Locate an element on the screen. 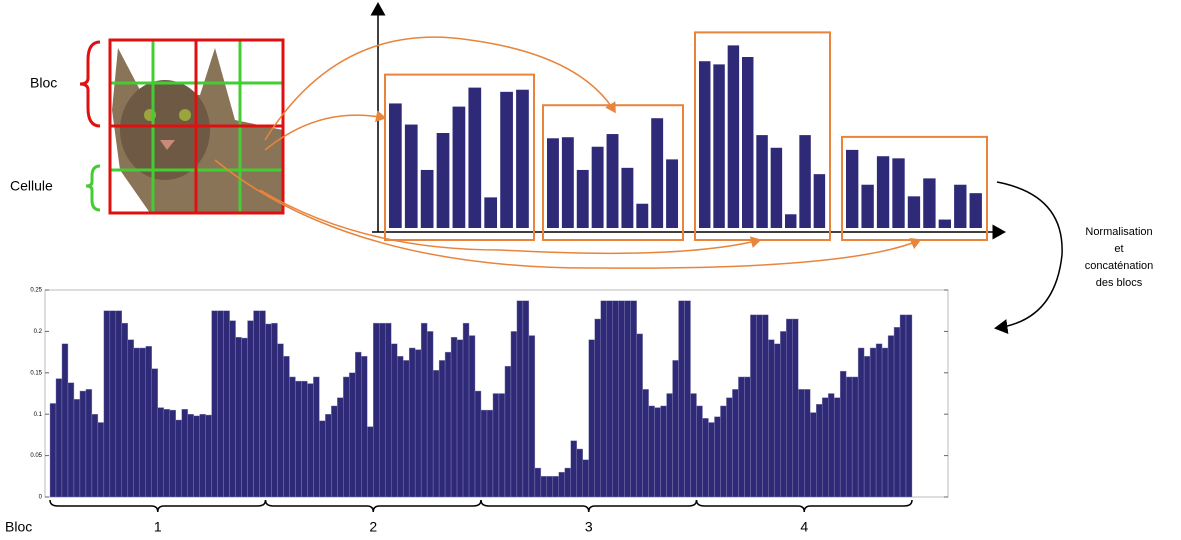 The height and width of the screenshot is (540, 1181). y-tick-label: 0.15 is located at coordinates (36, 373).